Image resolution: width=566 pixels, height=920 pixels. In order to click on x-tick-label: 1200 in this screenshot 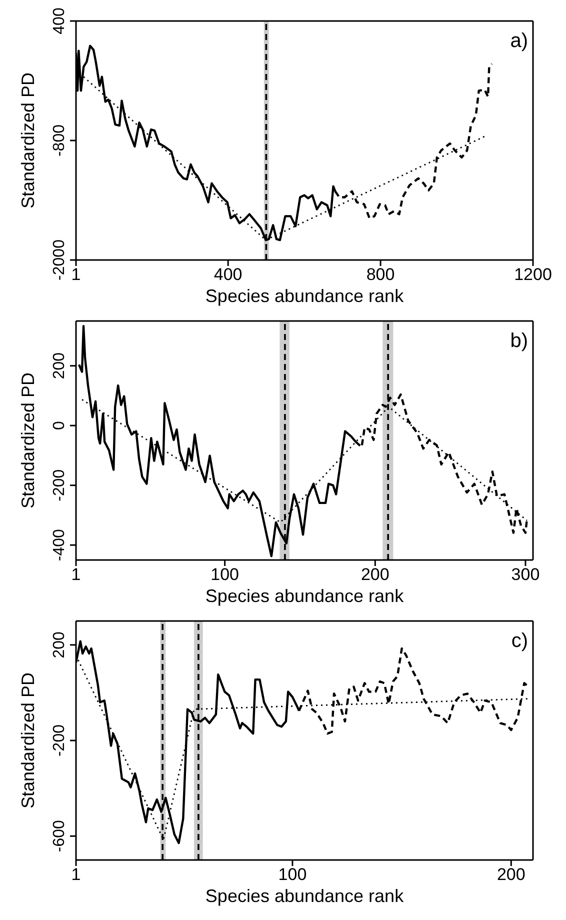, I will do `click(533, 274)`.